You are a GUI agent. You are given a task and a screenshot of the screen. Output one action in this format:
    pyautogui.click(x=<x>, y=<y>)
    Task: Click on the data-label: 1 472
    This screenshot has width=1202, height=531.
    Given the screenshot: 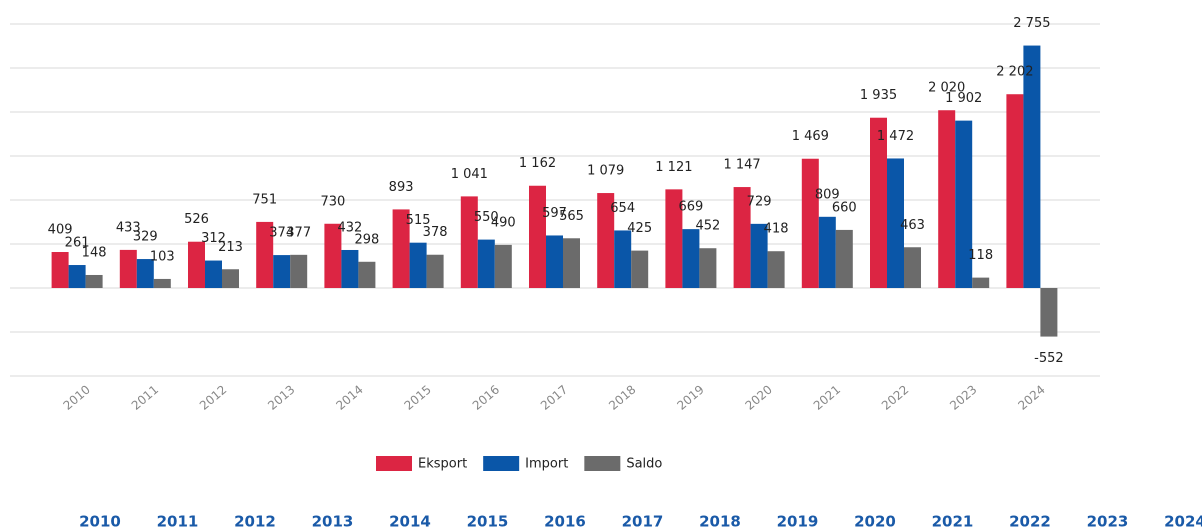 What is the action you would take?
    pyautogui.click(x=895, y=136)
    